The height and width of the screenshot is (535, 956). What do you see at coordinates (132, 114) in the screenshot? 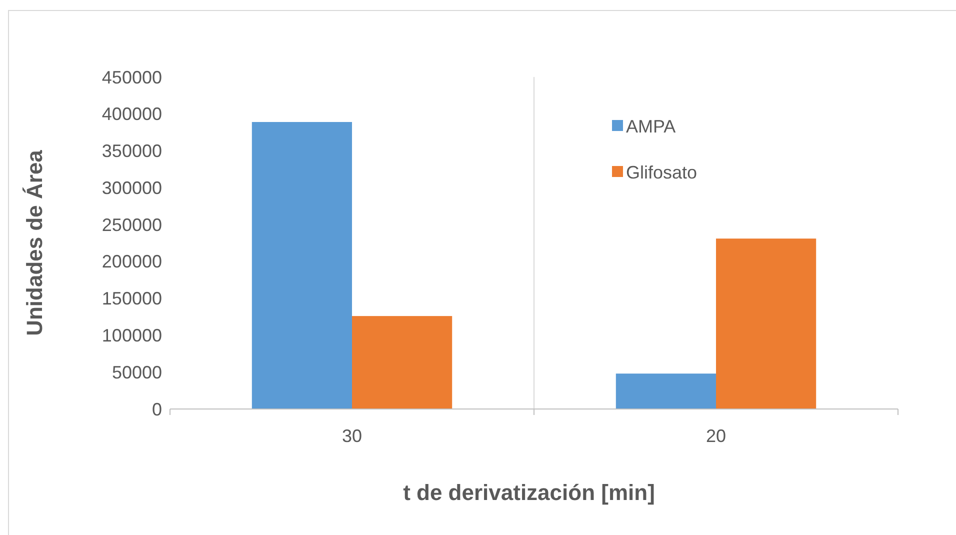
I see `y-tick-label: 400000` at bounding box center [132, 114].